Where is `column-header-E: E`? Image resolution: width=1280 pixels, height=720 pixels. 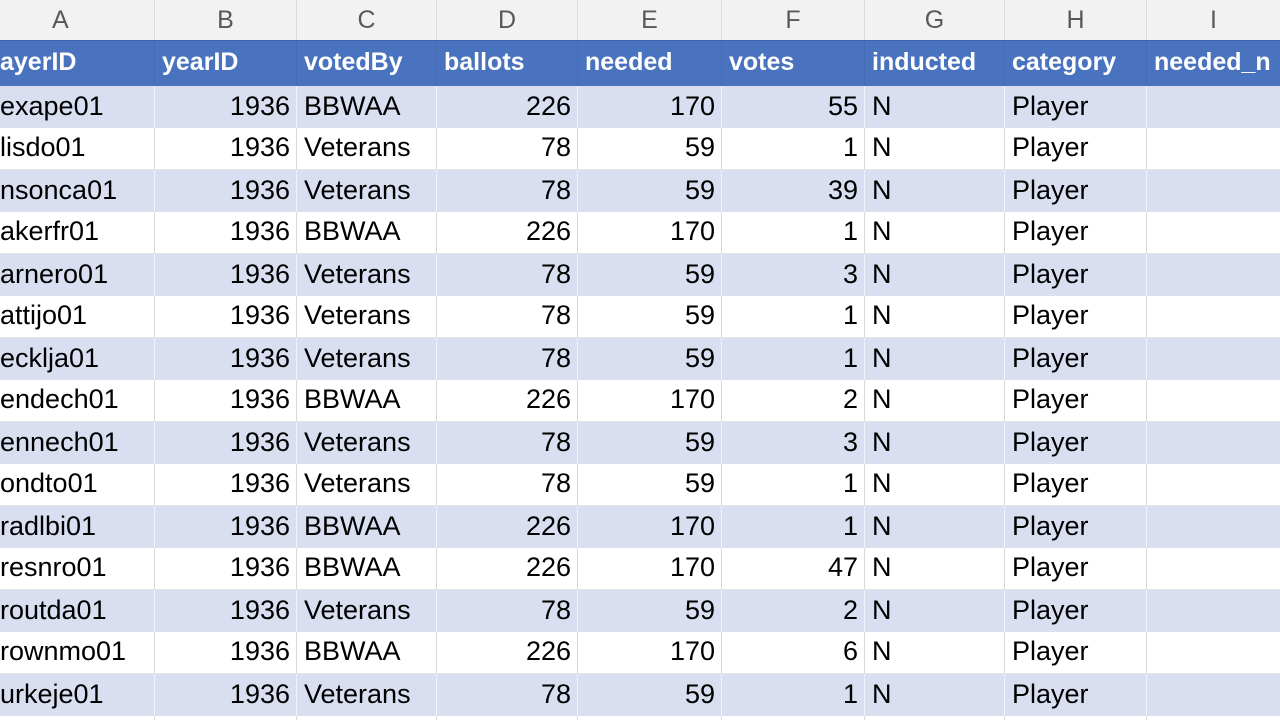 column-header-E: E is located at coordinates (650, 20).